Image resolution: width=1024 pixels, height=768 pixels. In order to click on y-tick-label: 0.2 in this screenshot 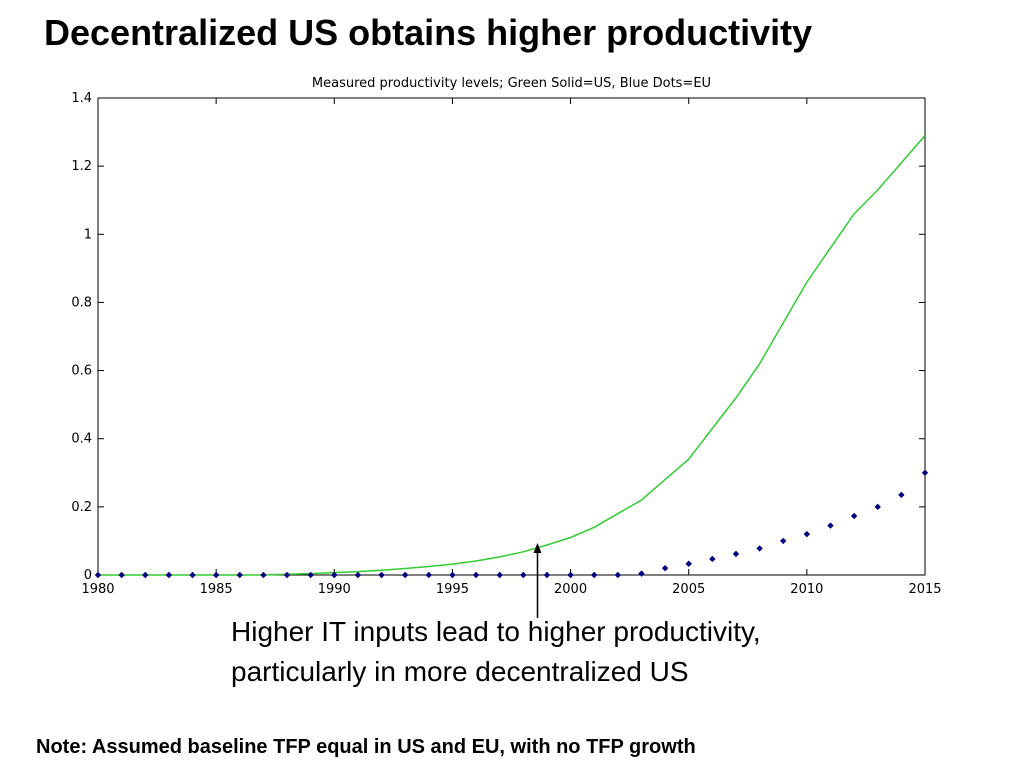, I will do `click(81, 507)`.